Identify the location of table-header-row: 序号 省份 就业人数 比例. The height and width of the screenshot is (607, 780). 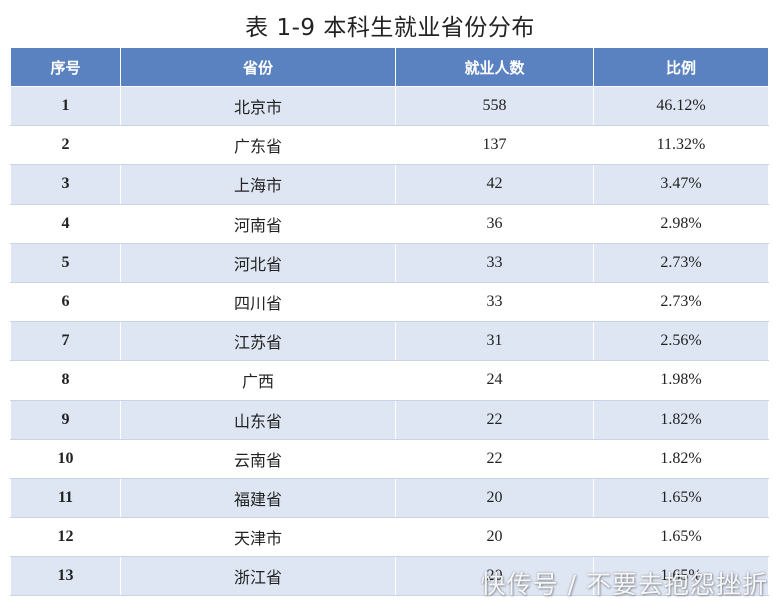
(389, 67).